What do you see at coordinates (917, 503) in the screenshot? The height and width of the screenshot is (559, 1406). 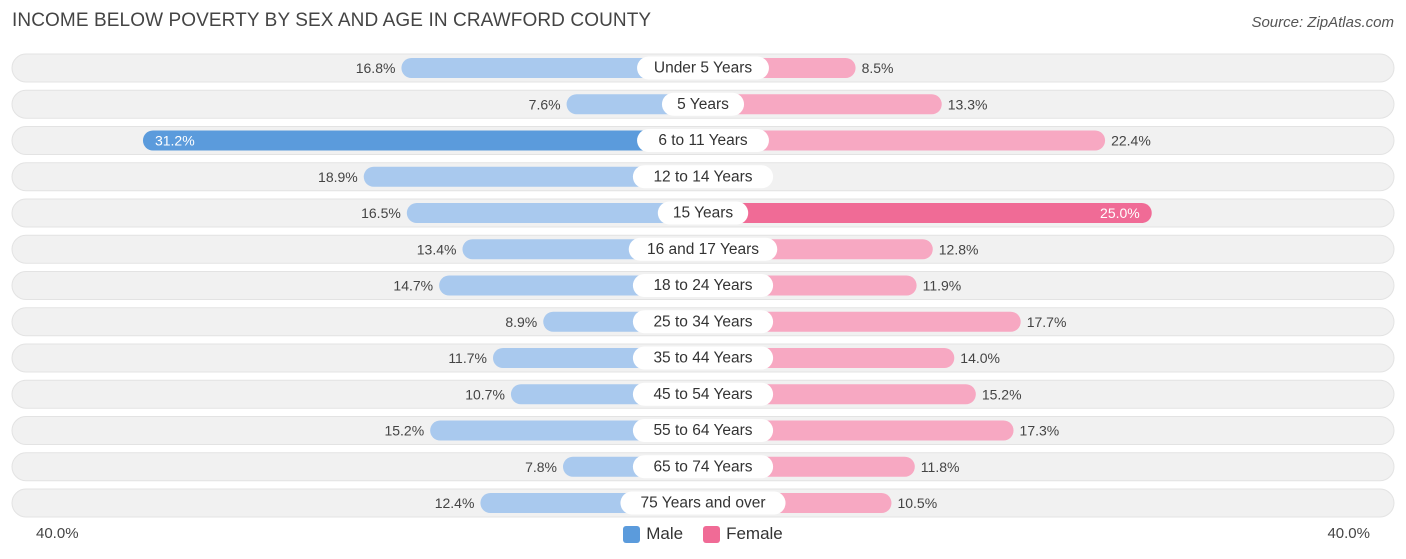 I see `value-label-female: 10.5%` at bounding box center [917, 503].